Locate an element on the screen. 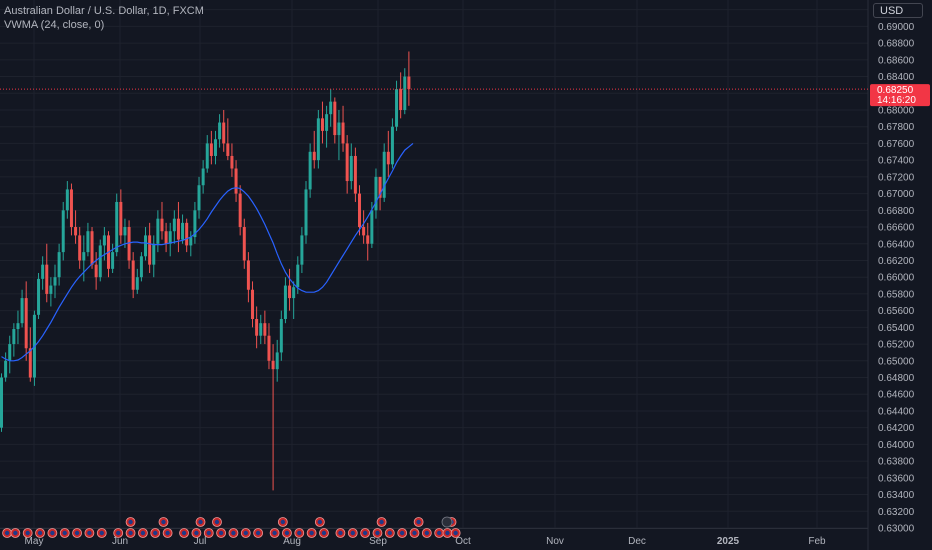 This screenshot has height=550, width=932. price-tick-label: 0.67800 is located at coordinates (896, 127).